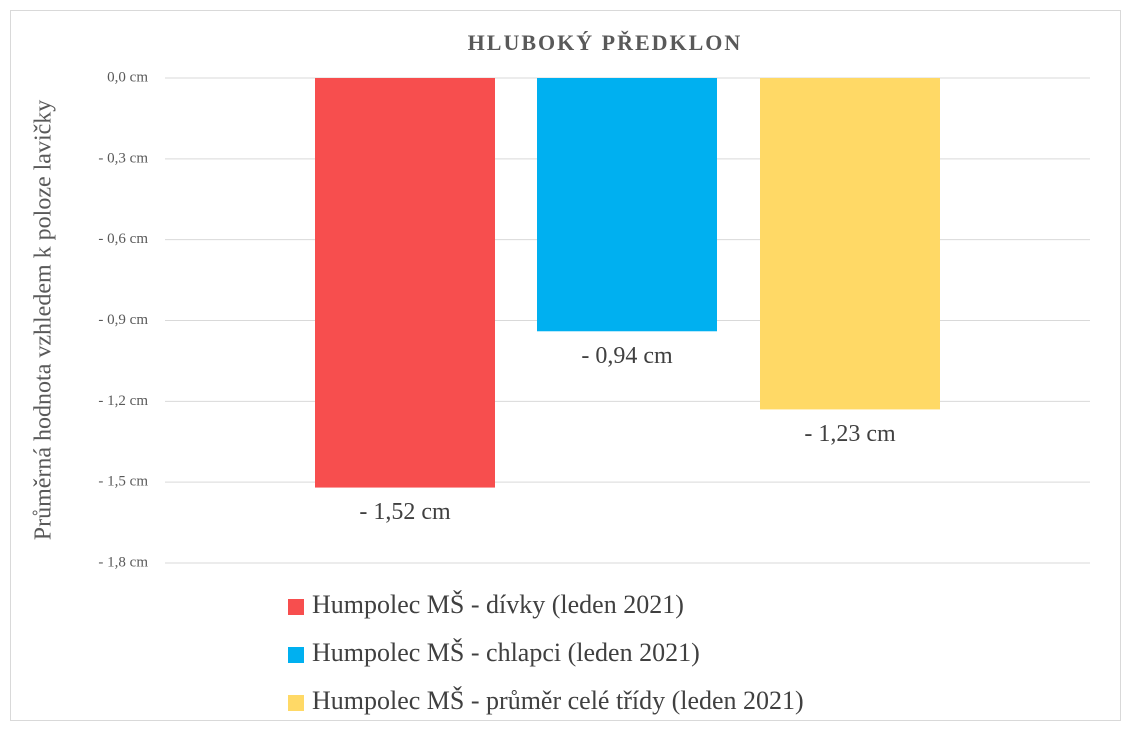 Image resolution: width=1131 pixels, height=731 pixels. What do you see at coordinates (506, 652) in the screenshot?
I see `legend-label: Humpolec MŠ - chlapci (leden 2021)` at bounding box center [506, 652].